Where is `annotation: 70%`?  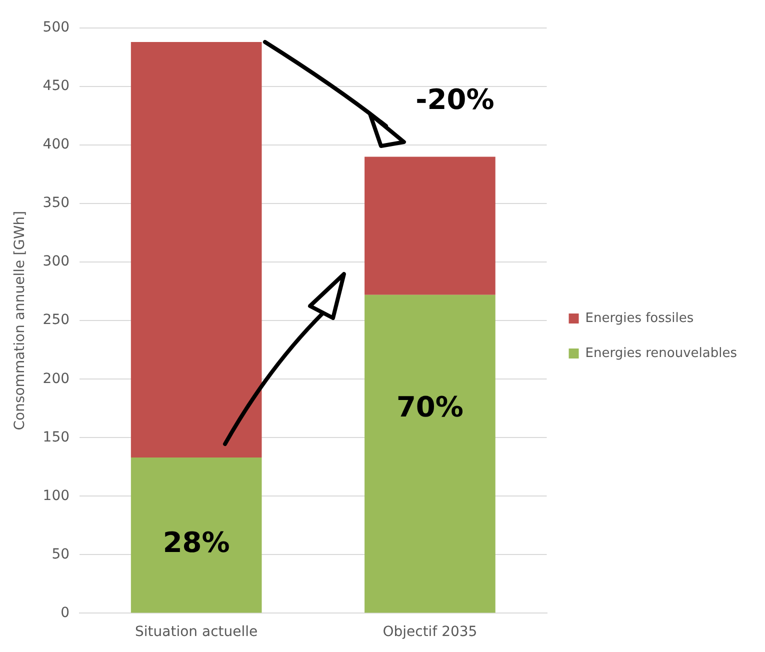
annotation: 70% is located at coordinates (430, 407).